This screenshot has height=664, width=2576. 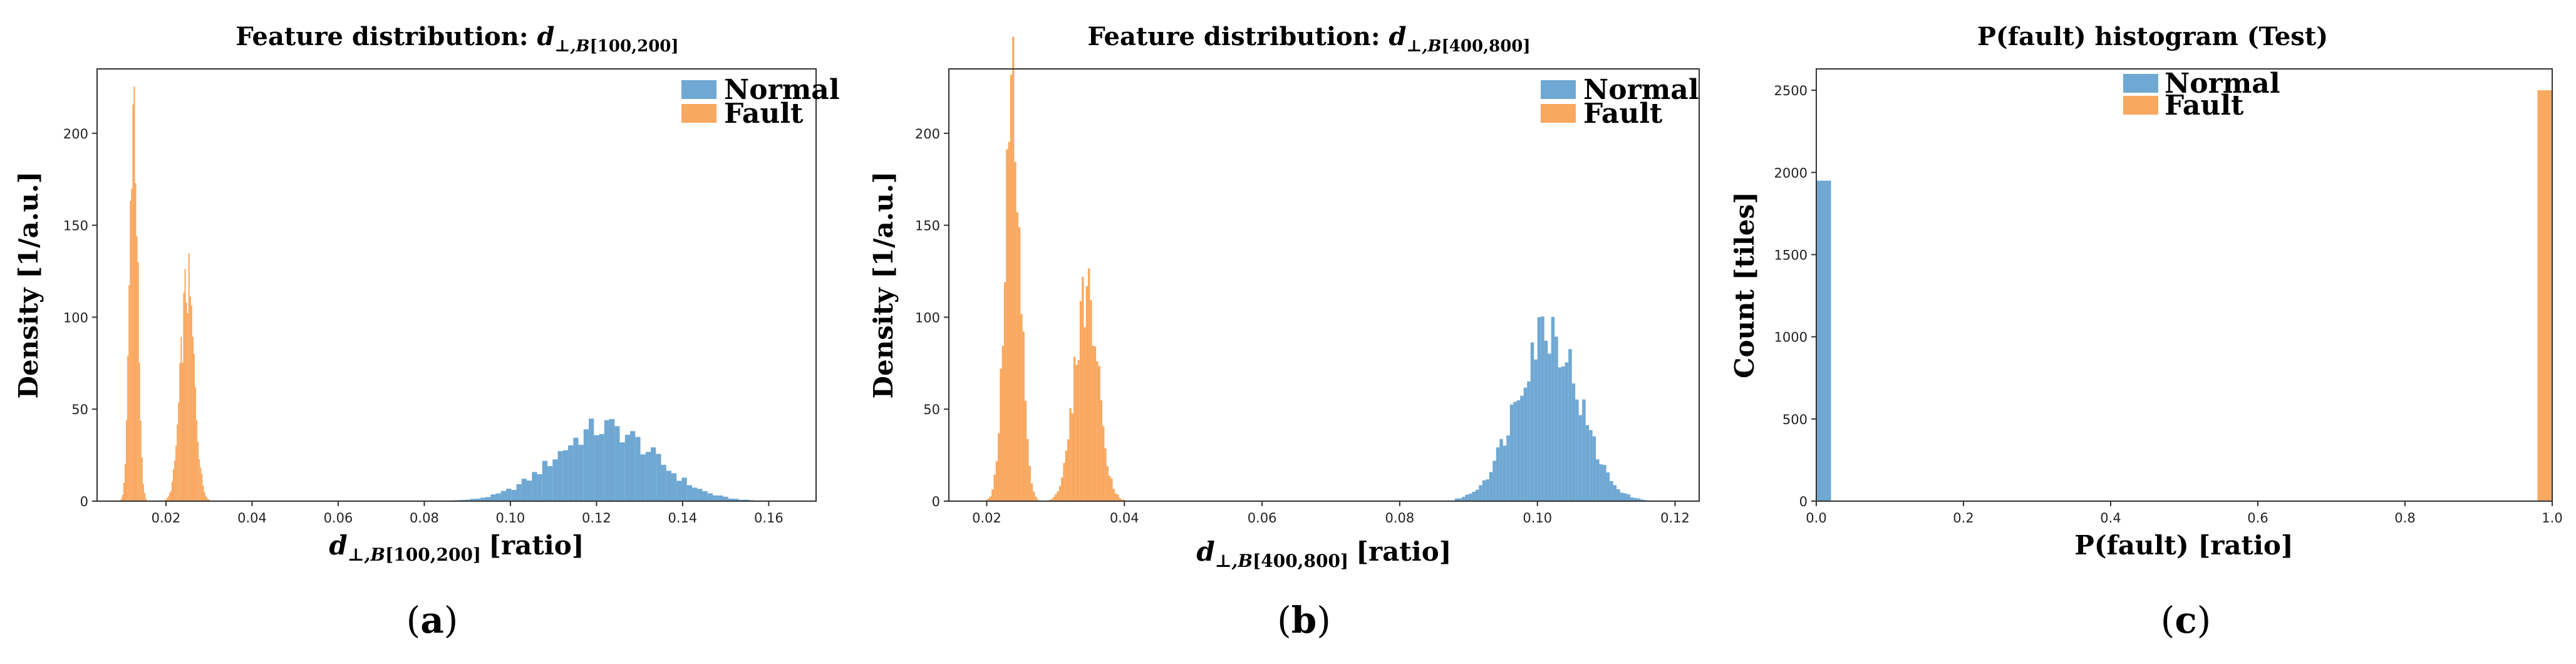 I want to click on y-axis-label-a: Density [1/a.u.], so click(x=28, y=284).